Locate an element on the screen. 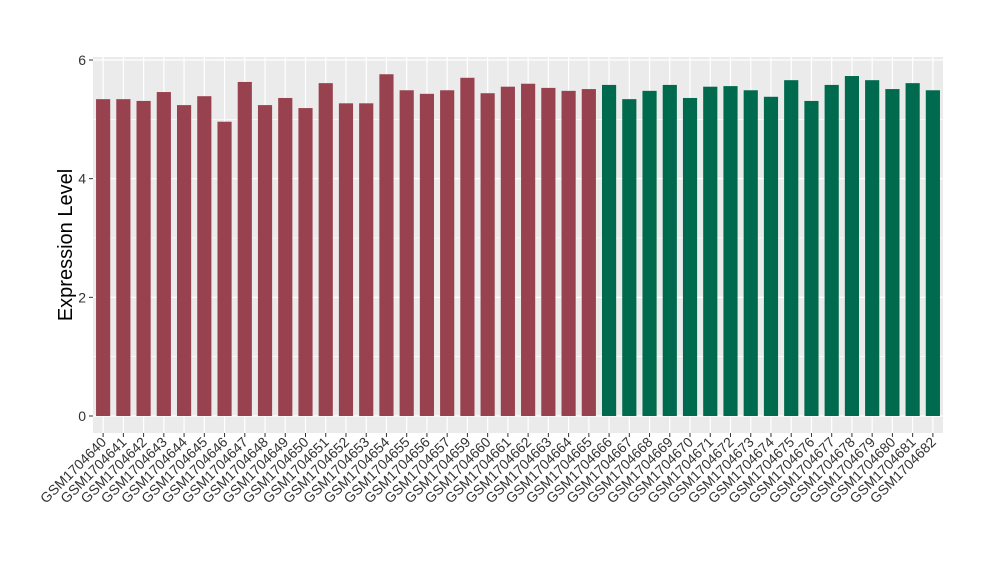 The image size is (1000, 585). bar-GSM1704675 is located at coordinates (791, 248).